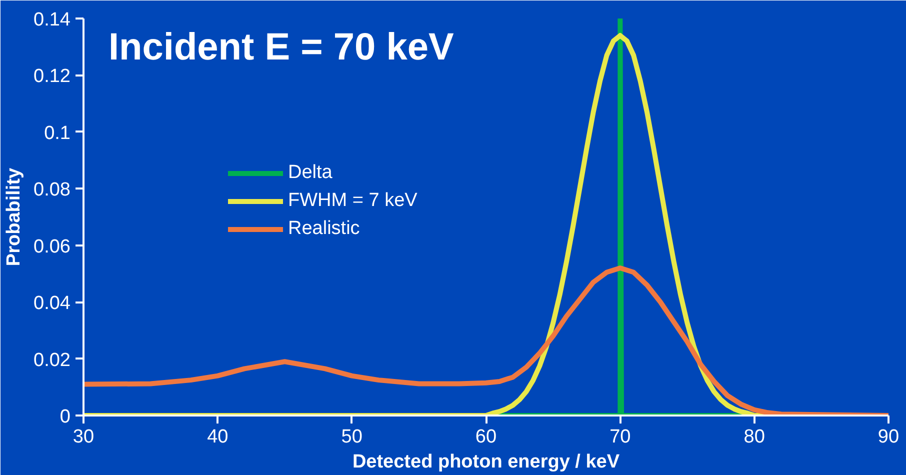 The height and width of the screenshot is (475, 906). I want to click on x-tick-label: 30, so click(83, 437).